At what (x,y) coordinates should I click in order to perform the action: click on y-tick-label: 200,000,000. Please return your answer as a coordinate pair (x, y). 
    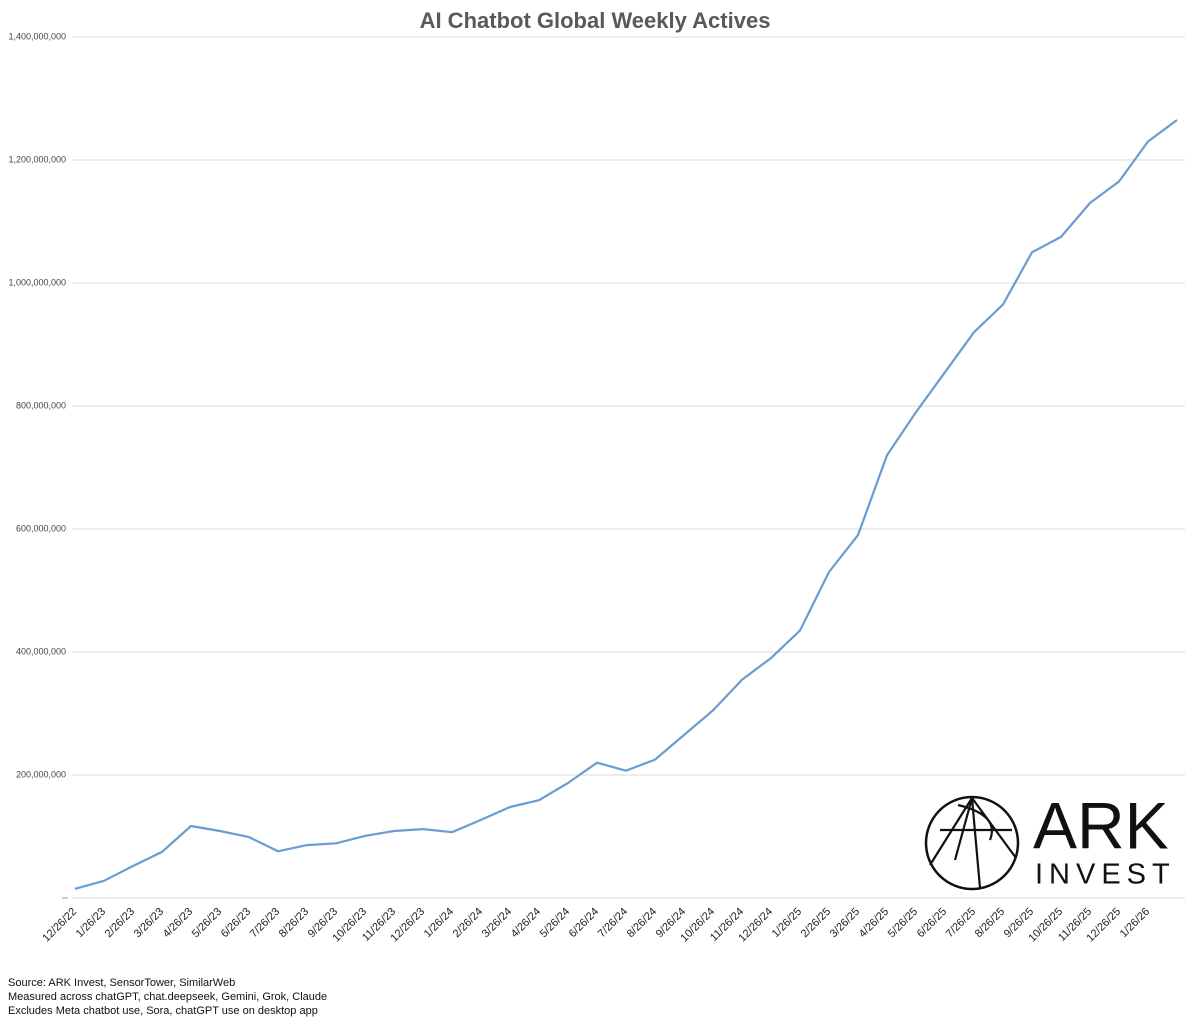
    Looking at the image, I should click on (41, 774).